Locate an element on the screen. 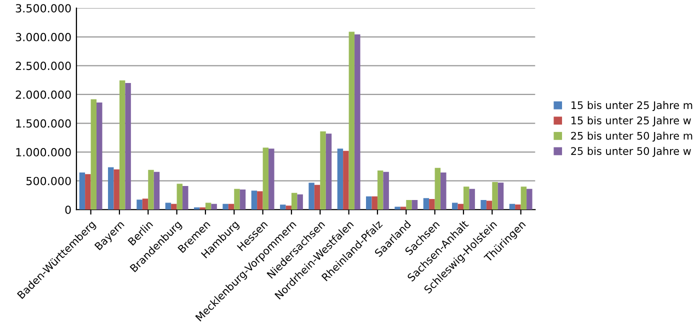 This screenshot has height=325, width=695. legend-label: 25 bis unter 50 Jahre m is located at coordinates (631, 137).